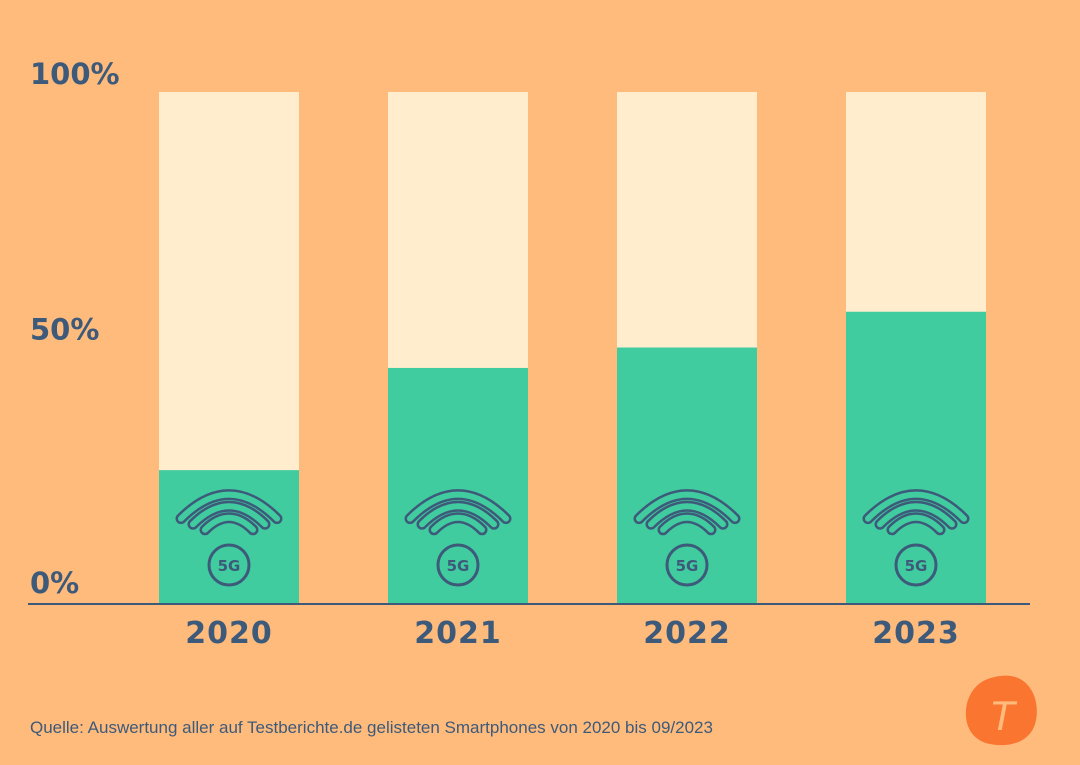  What do you see at coordinates (1003, 715) in the screenshot?
I see `logo-letter: T` at bounding box center [1003, 715].